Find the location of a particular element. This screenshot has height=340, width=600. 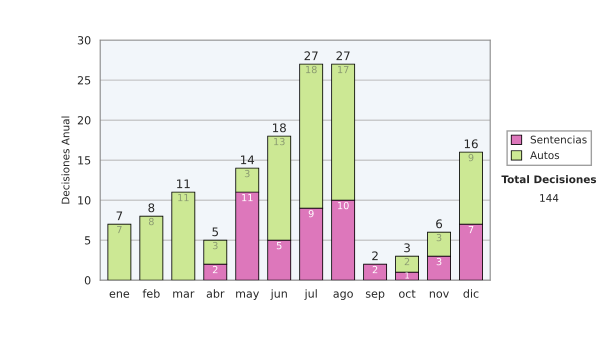

x-tick-label: sep is located at coordinates (375, 295).